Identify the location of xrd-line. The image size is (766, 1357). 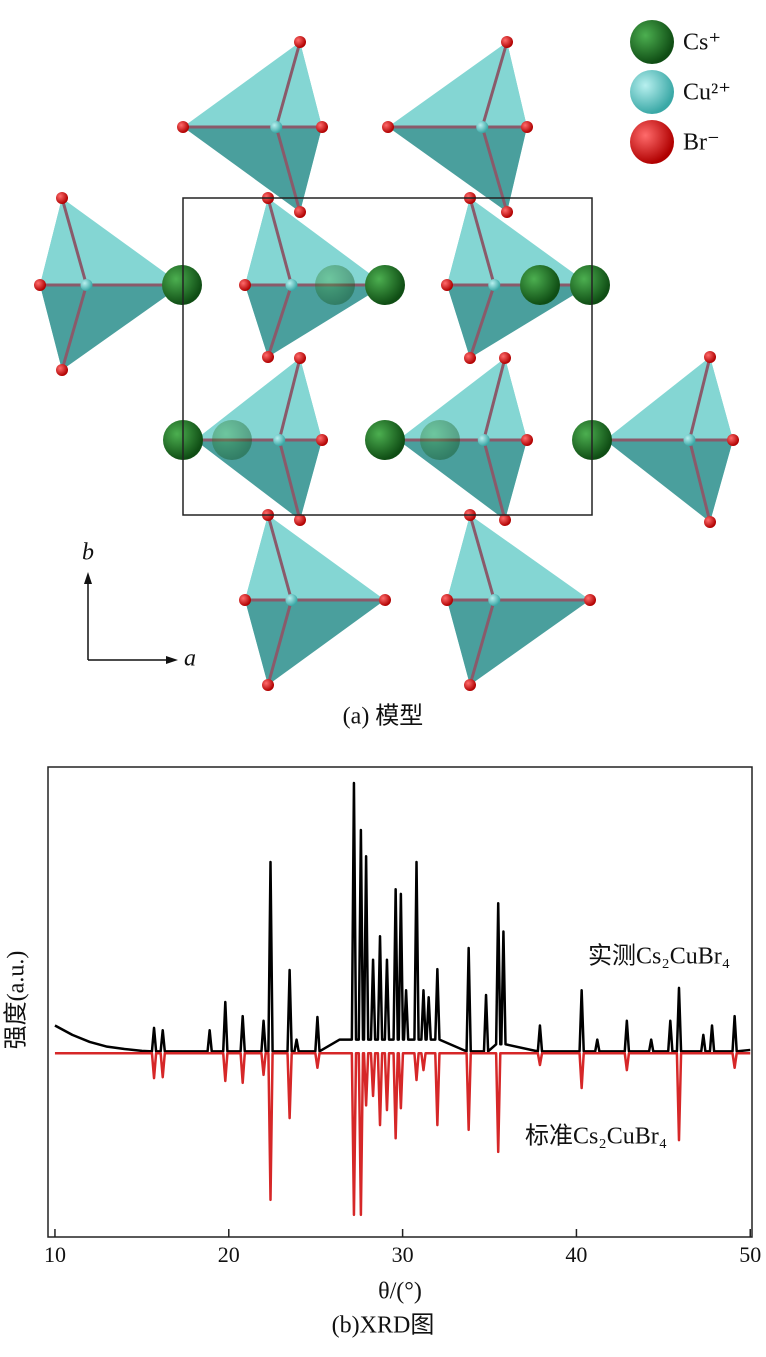
(402, 1134).